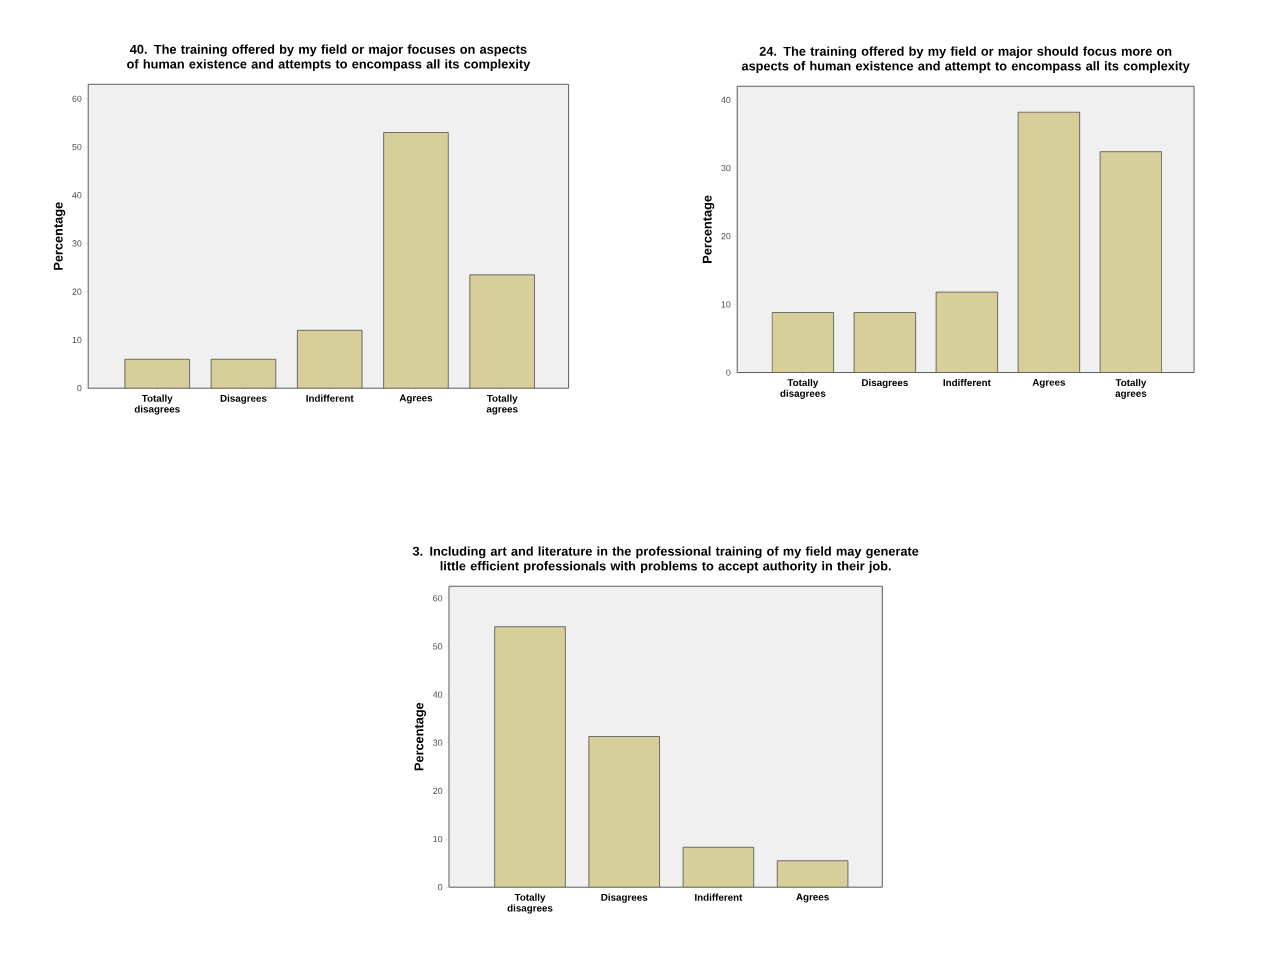 The height and width of the screenshot is (956, 1263). What do you see at coordinates (665, 560) in the screenshot?
I see `chart-title: 3. Including art and literature in the professional training of my field may generate little efficient professionals with problems to accept authority in their job.` at bounding box center [665, 560].